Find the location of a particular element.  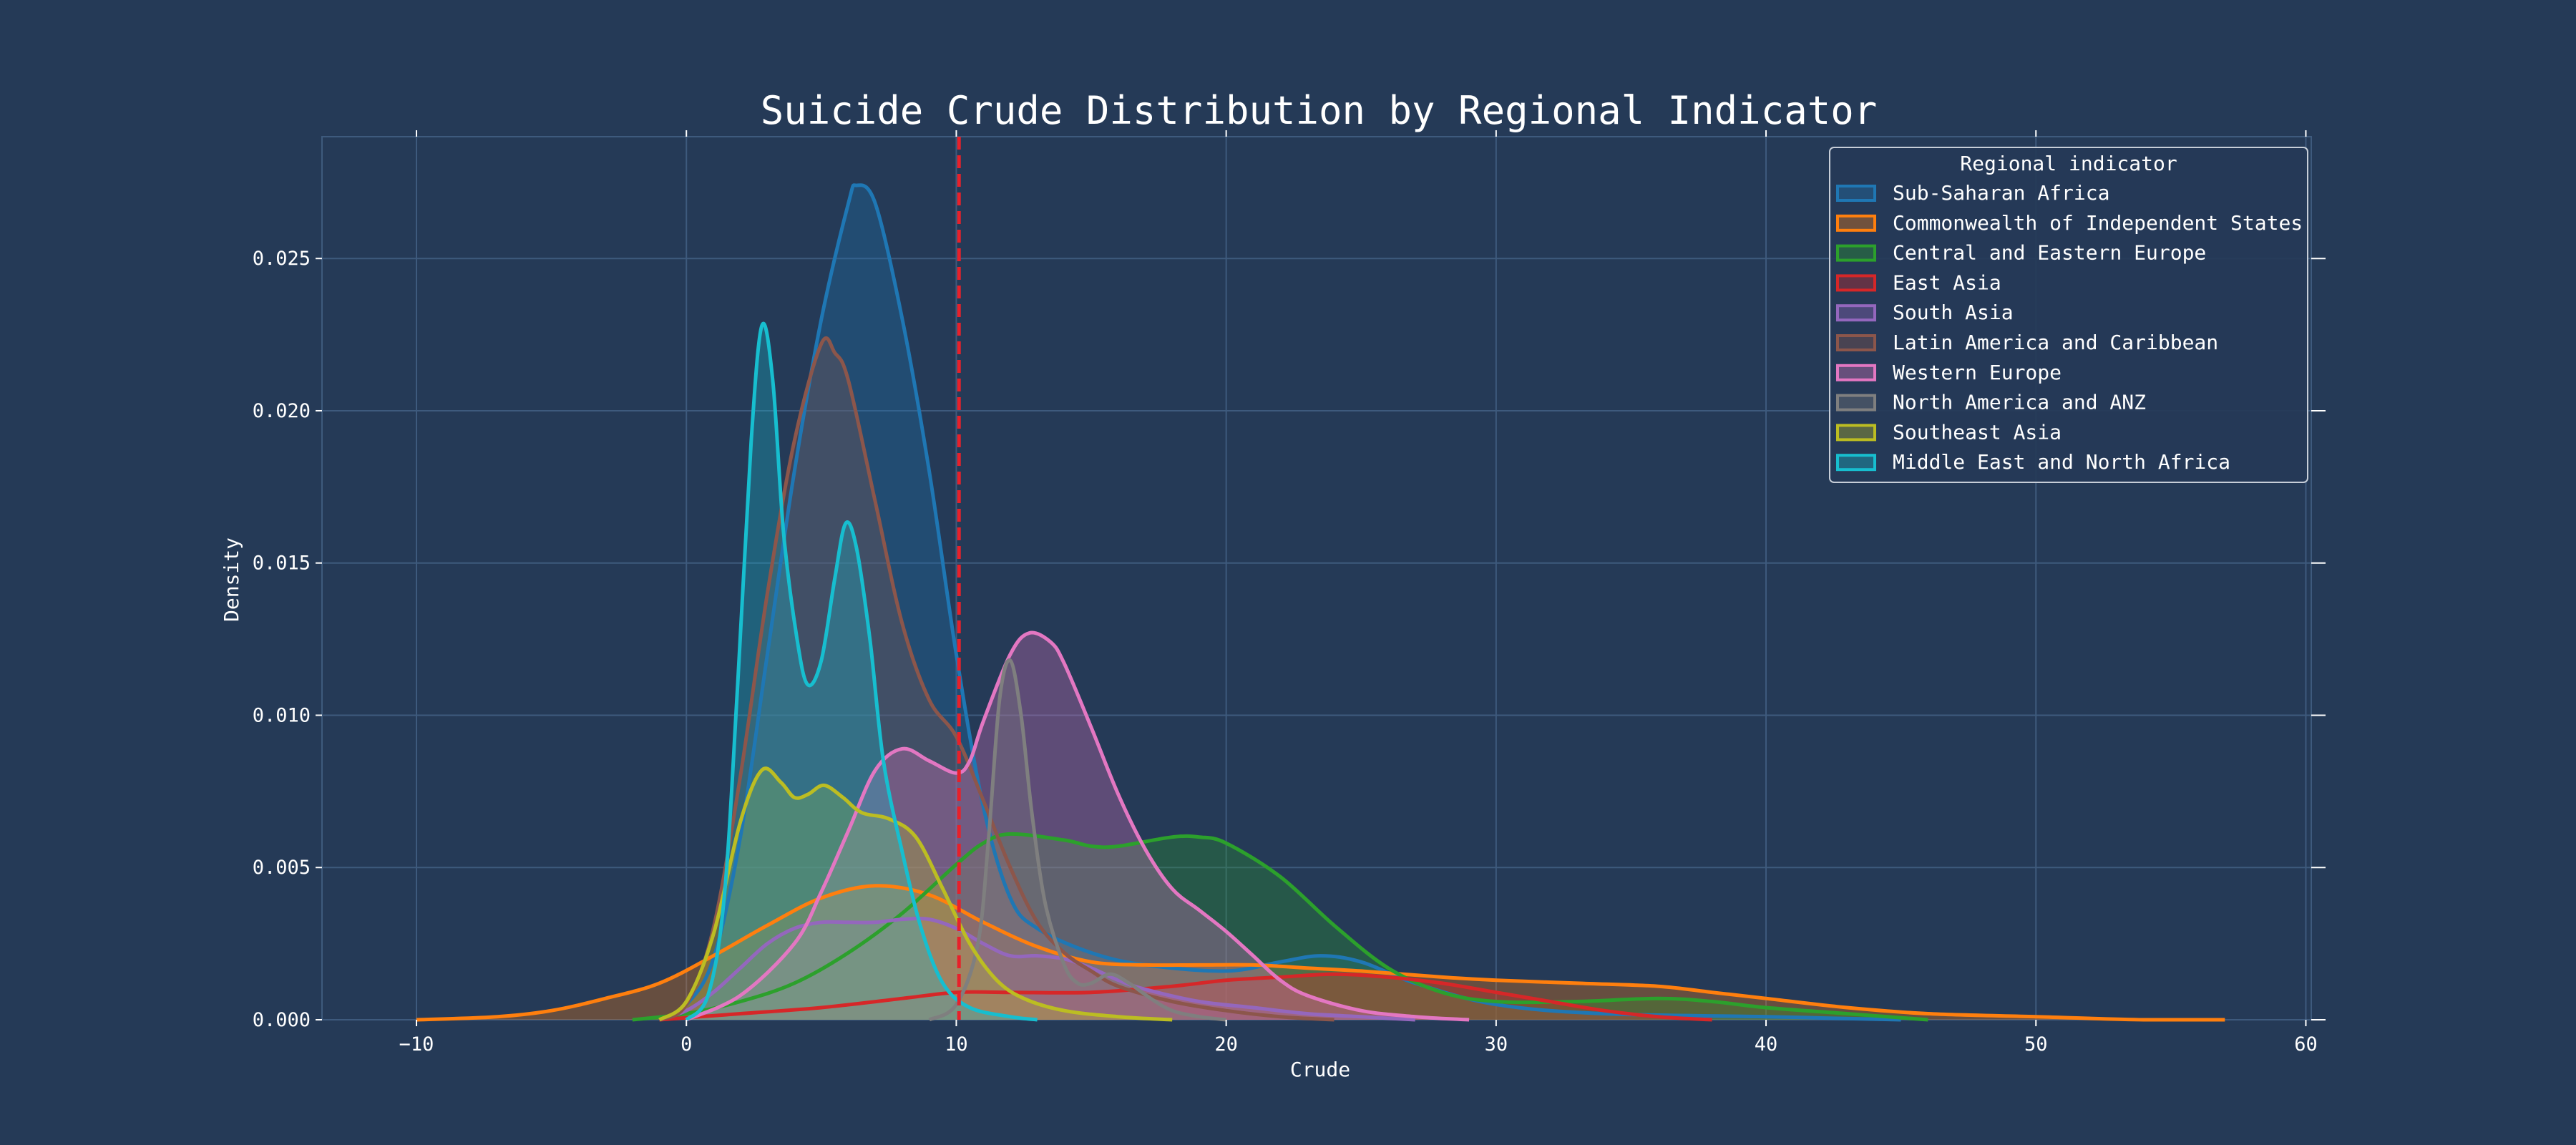

legend-label-sub-saharan-africa: Sub-Saharan Africa is located at coordinates (2001, 193).